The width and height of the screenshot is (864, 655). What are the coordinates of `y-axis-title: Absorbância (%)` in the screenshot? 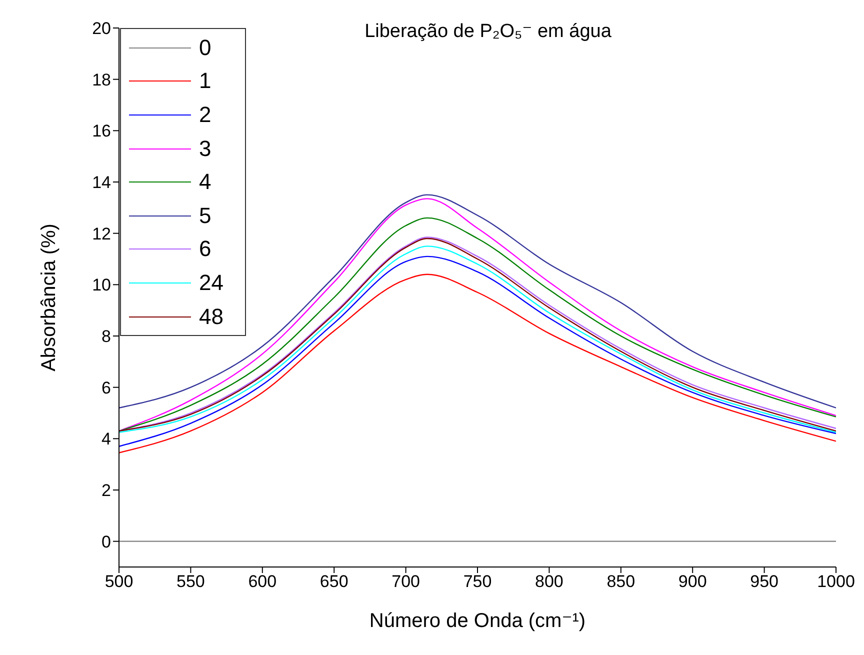 It's located at (49, 298).